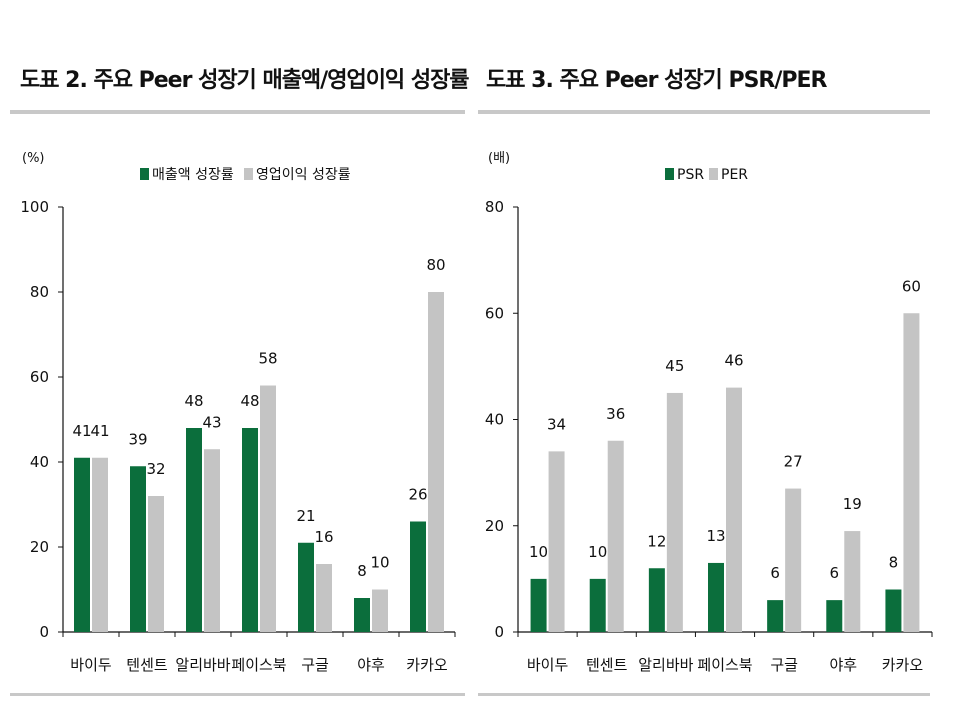  I want to click on data-label: 39, so click(137, 439).